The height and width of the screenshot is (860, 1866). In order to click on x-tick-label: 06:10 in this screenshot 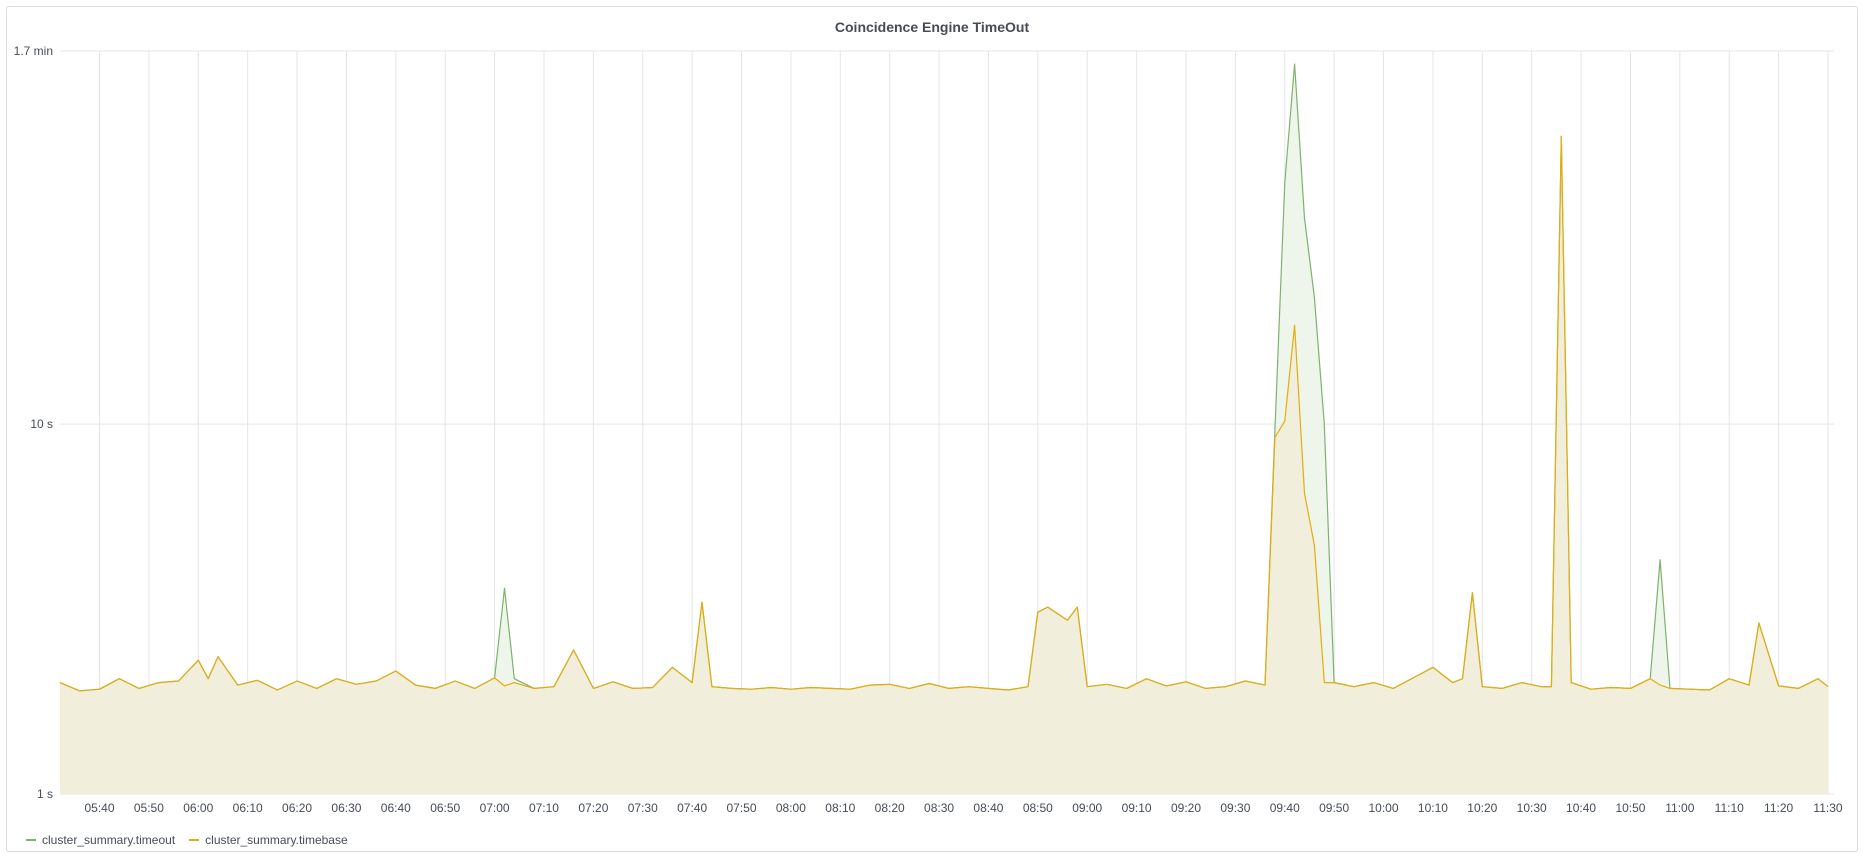, I will do `click(248, 808)`.